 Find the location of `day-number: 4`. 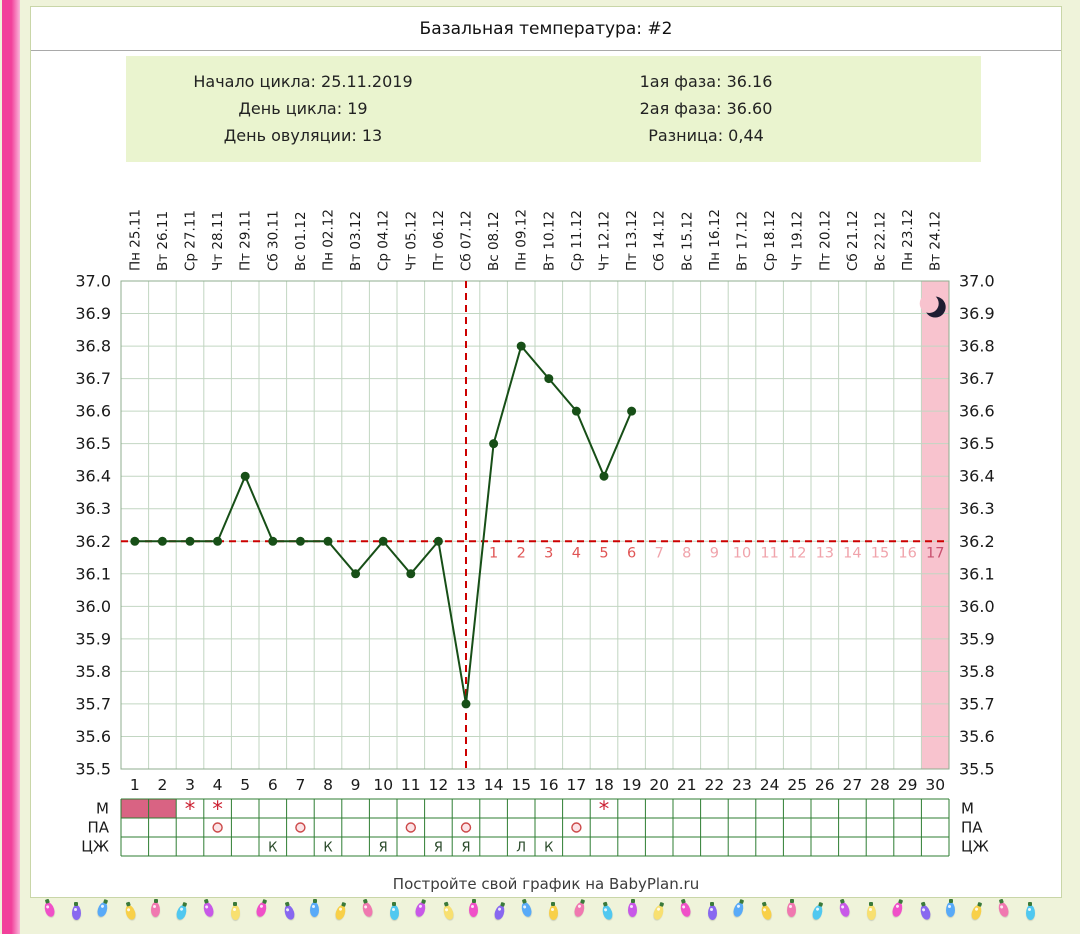

day-number: 4 is located at coordinates (218, 785).